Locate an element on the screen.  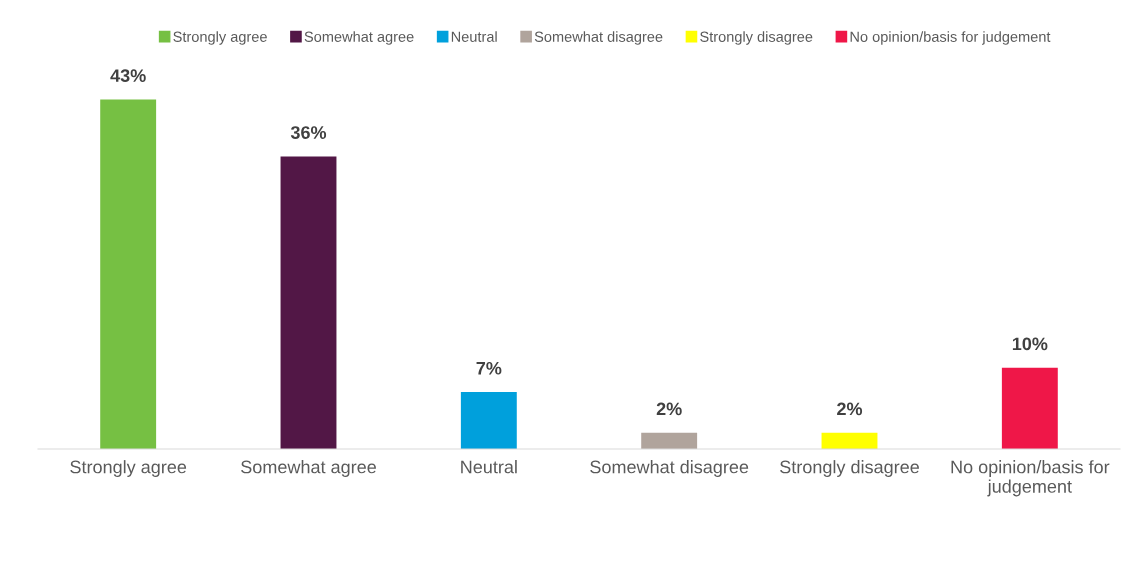
legend-label: Somewhat agree is located at coordinates (359, 38).